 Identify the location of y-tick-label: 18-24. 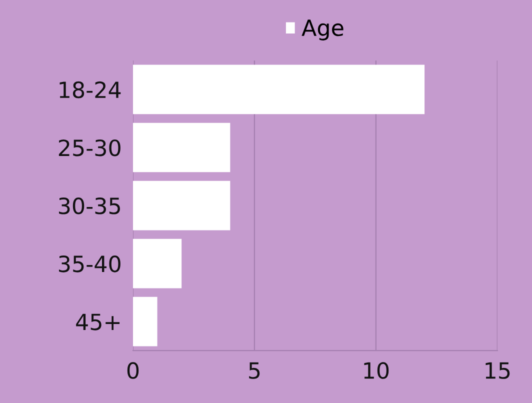
(90, 89).